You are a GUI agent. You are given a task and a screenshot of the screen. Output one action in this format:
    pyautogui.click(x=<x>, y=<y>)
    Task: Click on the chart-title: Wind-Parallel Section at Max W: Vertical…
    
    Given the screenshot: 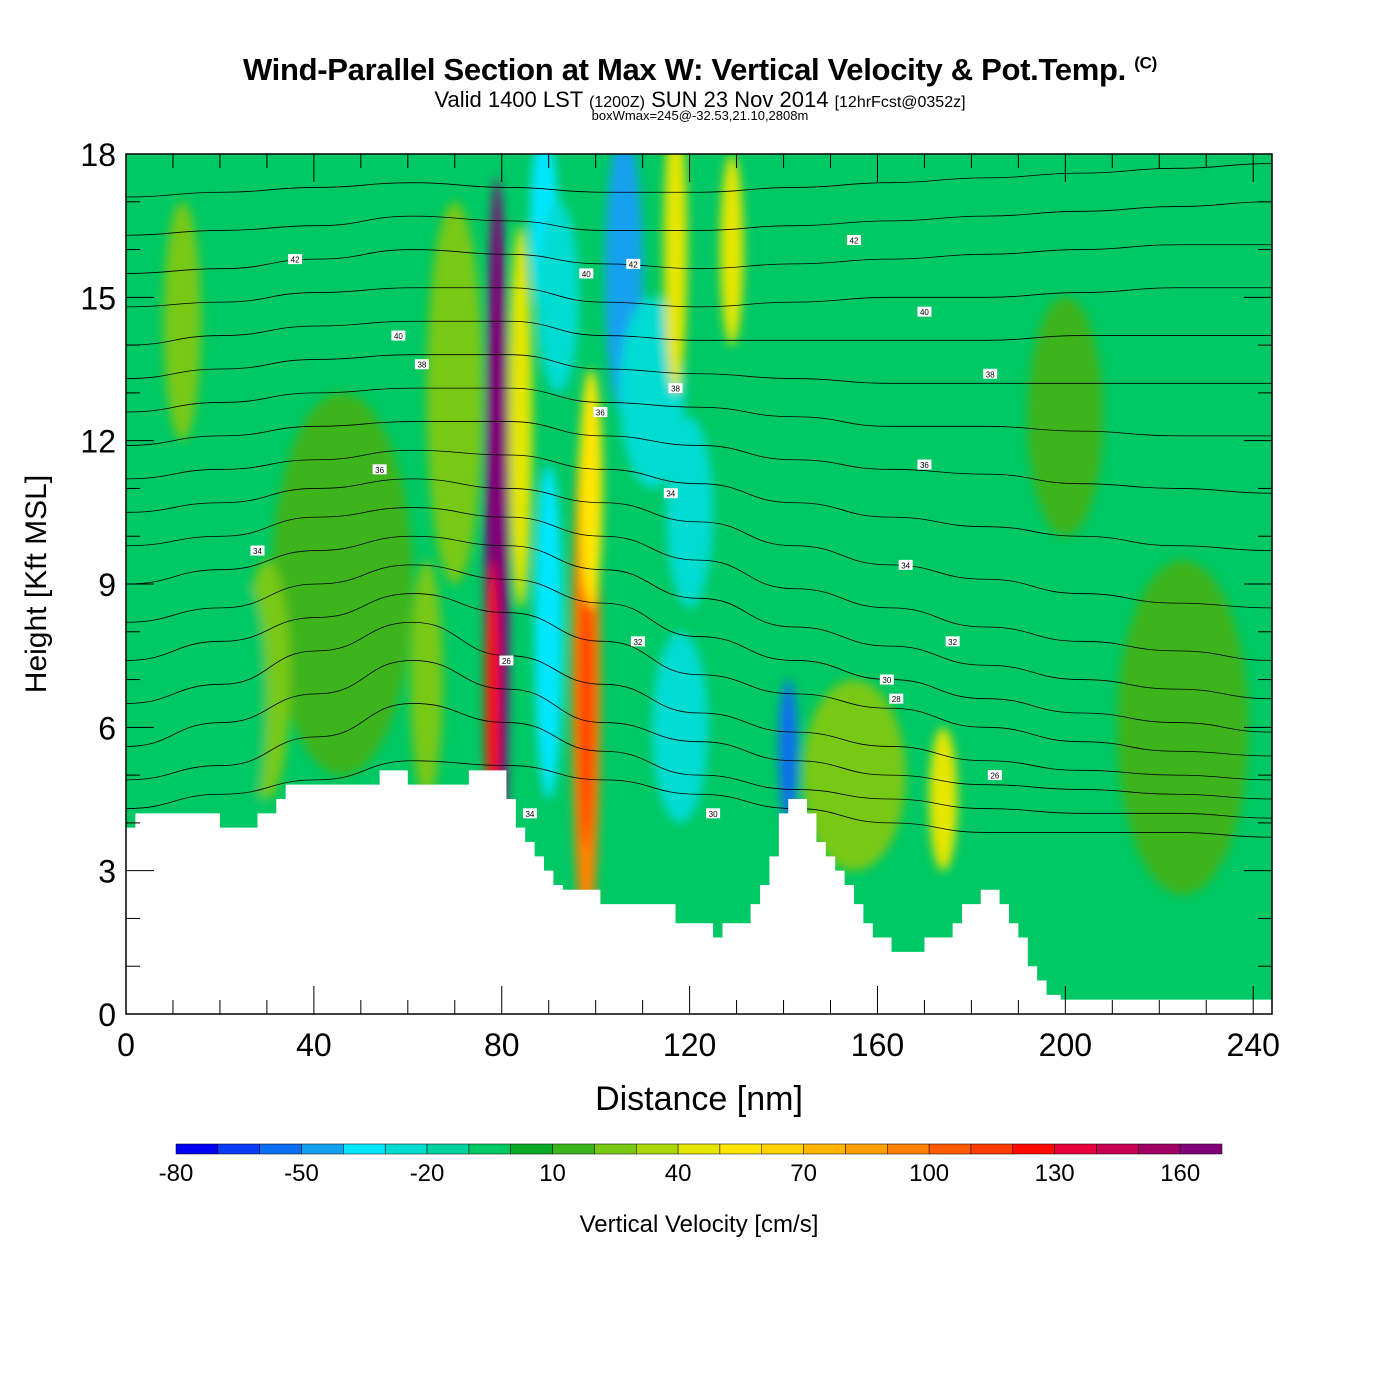 What is the action you would take?
    pyautogui.click(x=700, y=70)
    